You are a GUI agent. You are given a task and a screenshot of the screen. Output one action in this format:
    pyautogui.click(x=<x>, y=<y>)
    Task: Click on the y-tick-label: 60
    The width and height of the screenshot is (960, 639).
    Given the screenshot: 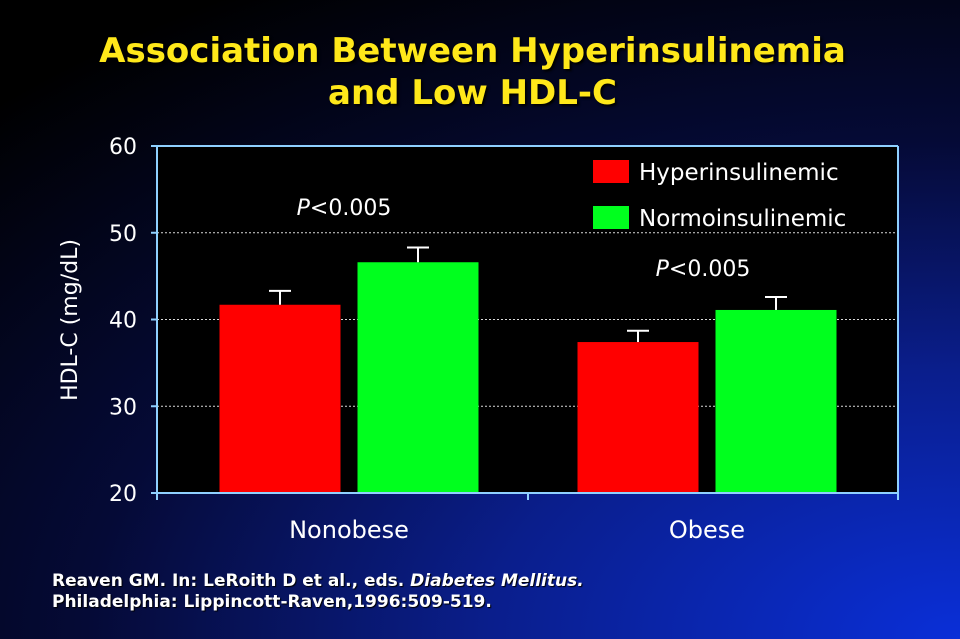 What is the action you would take?
    pyautogui.click(x=123, y=147)
    